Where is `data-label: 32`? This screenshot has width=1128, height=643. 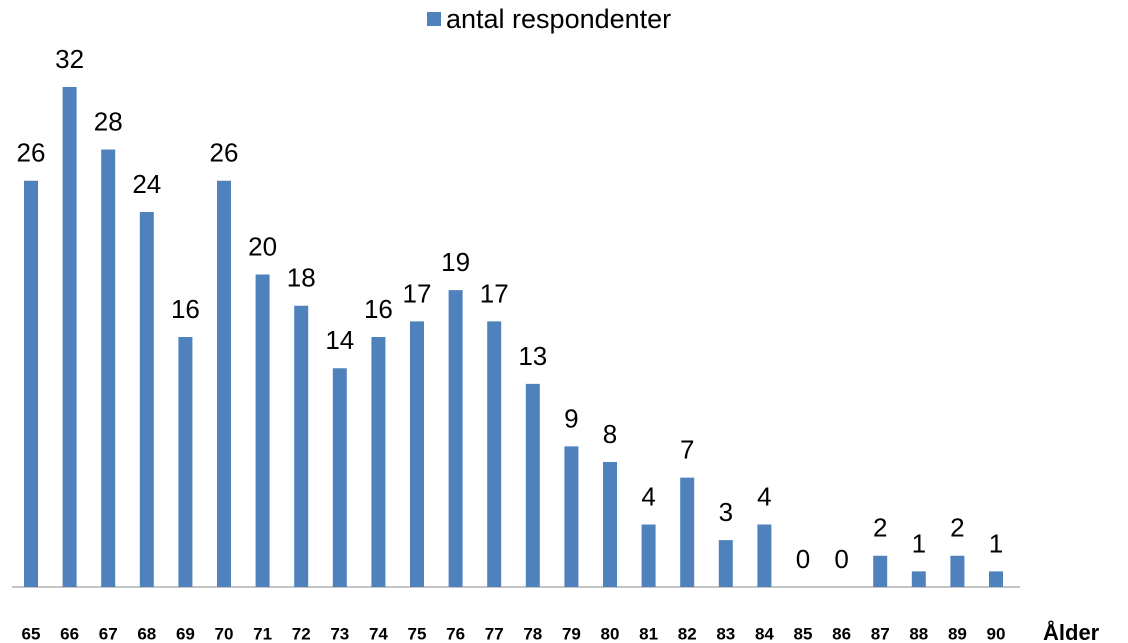
data-label: 32 is located at coordinates (69, 59).